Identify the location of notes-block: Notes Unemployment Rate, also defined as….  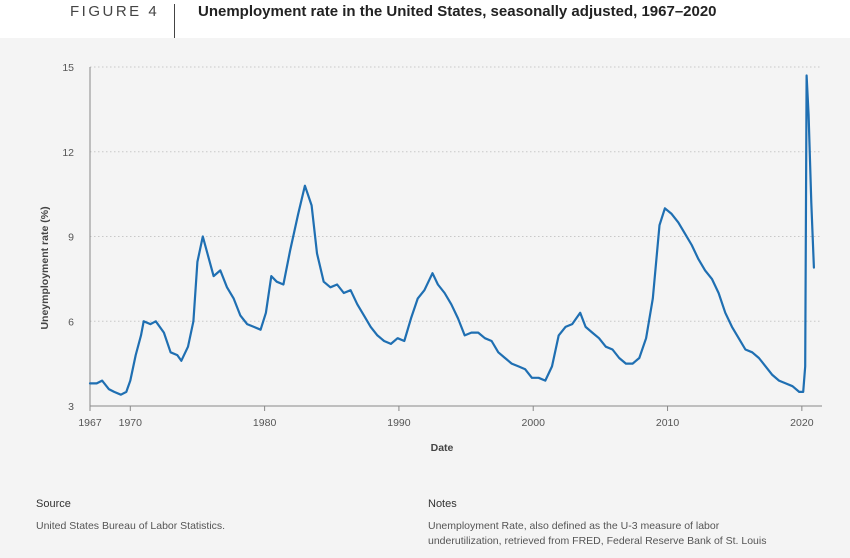
(597, 523).